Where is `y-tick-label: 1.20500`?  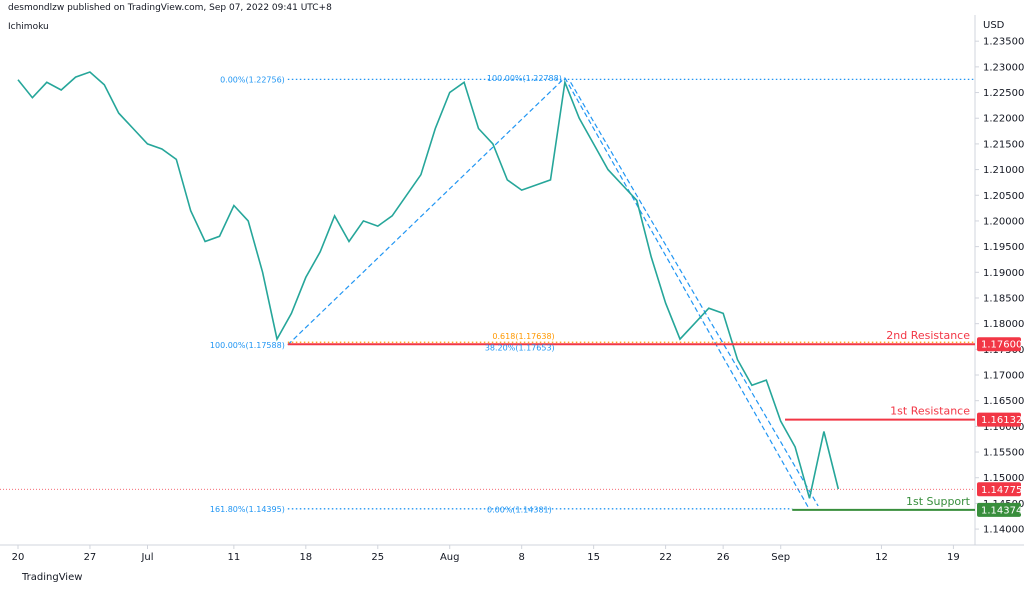
y-tick-label: 1.20500 is located at coordinates (1003, 196).